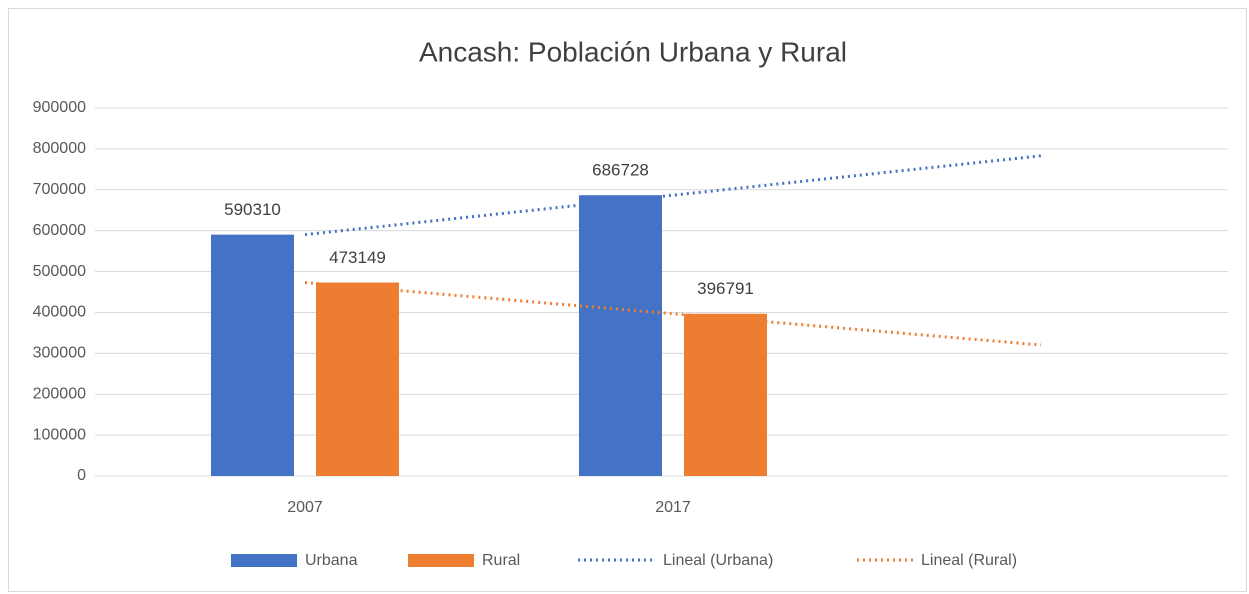 The image size is (1249, 594). Describe the element at coordinates (59, 148) in the screenshot. I see `y-tick-label: 800000` at that location.